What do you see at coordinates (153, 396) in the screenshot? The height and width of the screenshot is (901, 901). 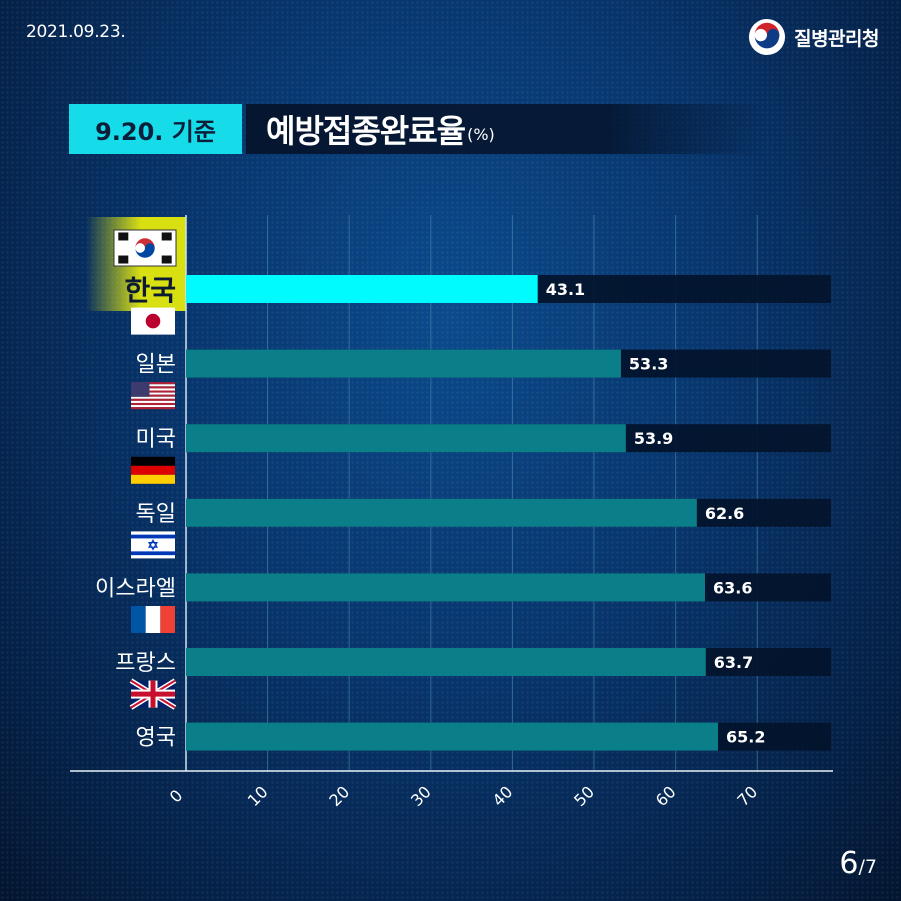 I see `flag-usa-icon` at bounding box center [153, 396].